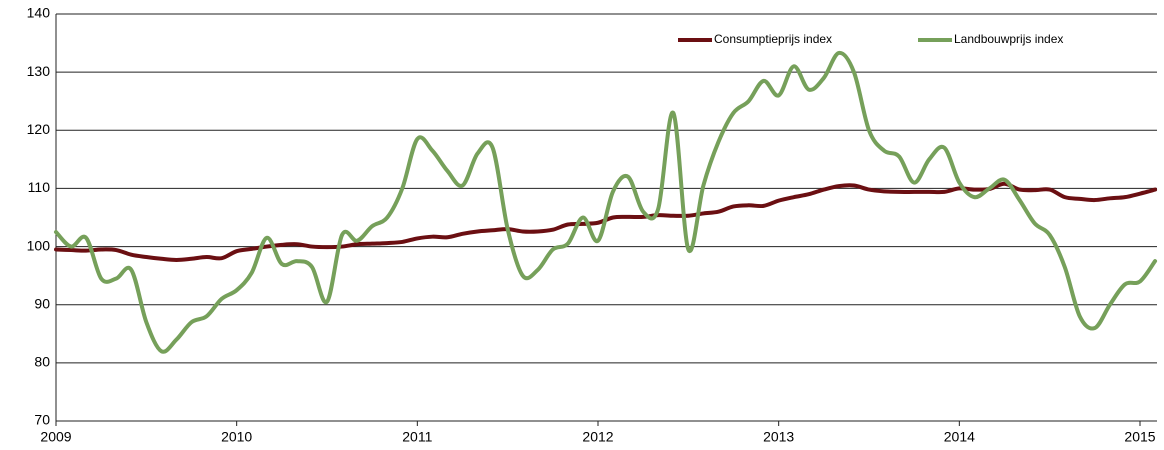 The height and width of the screenshot is (450, 1164). I want to click on x-tick-label: 2013, so click(778, 437).